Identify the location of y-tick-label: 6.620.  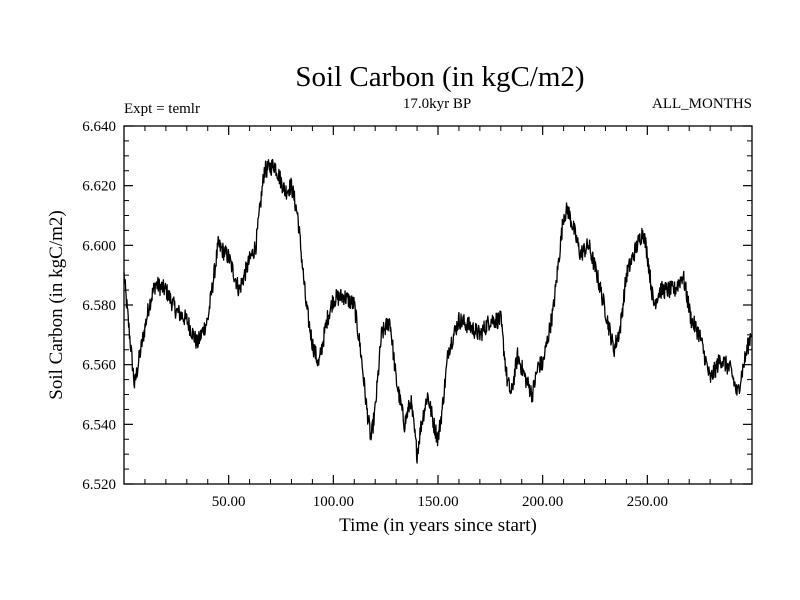
(99, 187).